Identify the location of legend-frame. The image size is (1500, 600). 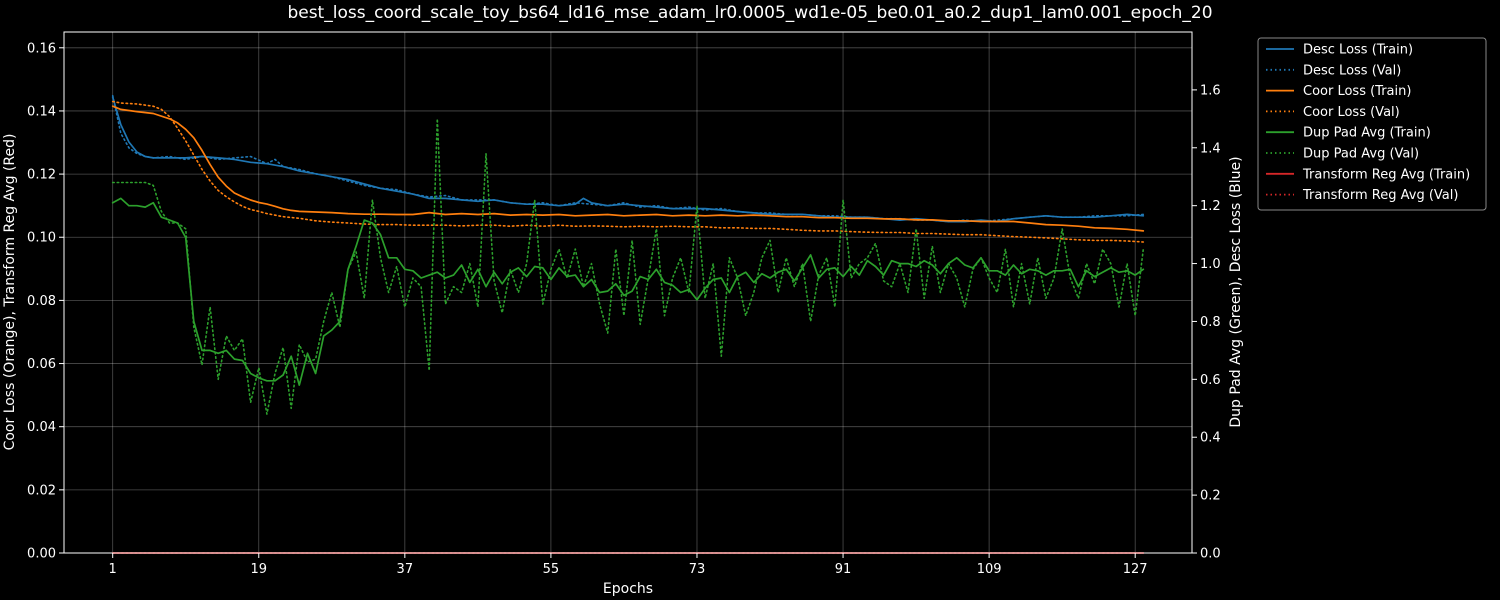
(1372, 124).